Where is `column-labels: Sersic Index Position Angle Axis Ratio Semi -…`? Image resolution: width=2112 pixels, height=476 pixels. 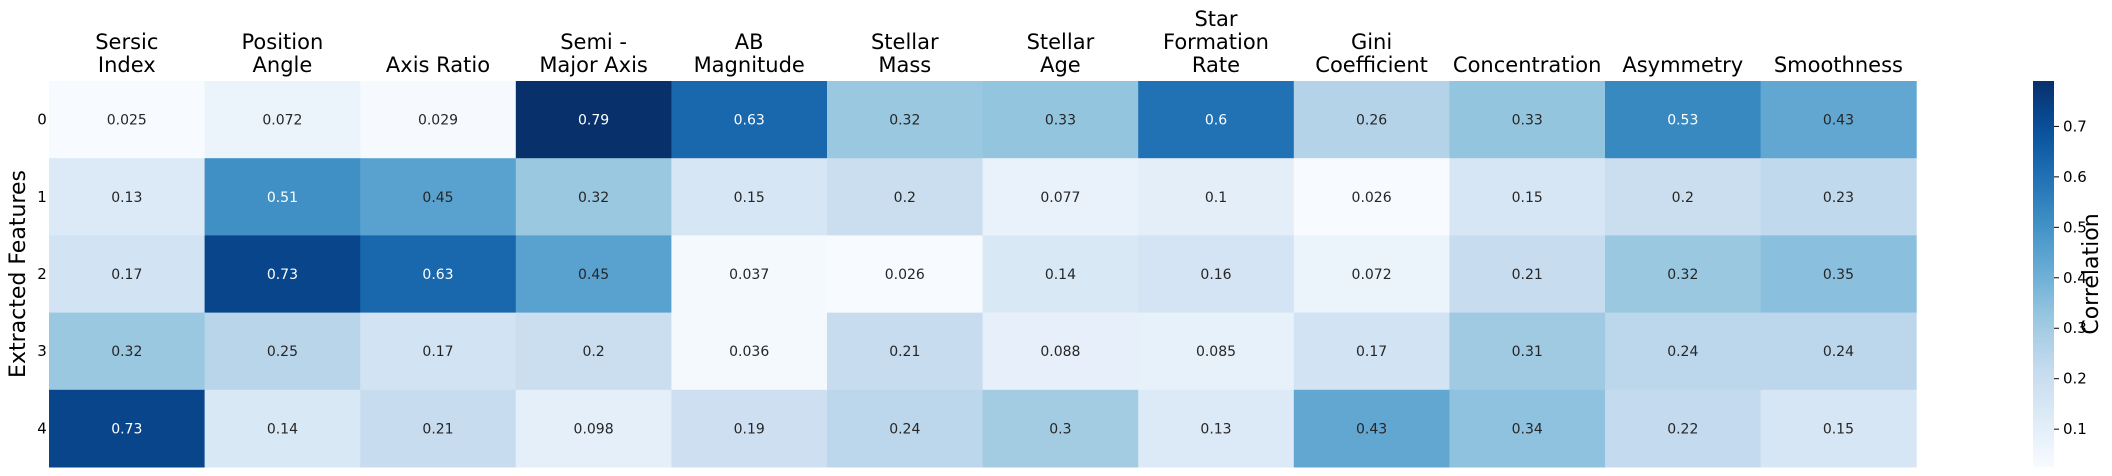 column-labels: Sersic Index Position Angle Axis Ratio Semi -… is located at coordinates (999, 42).